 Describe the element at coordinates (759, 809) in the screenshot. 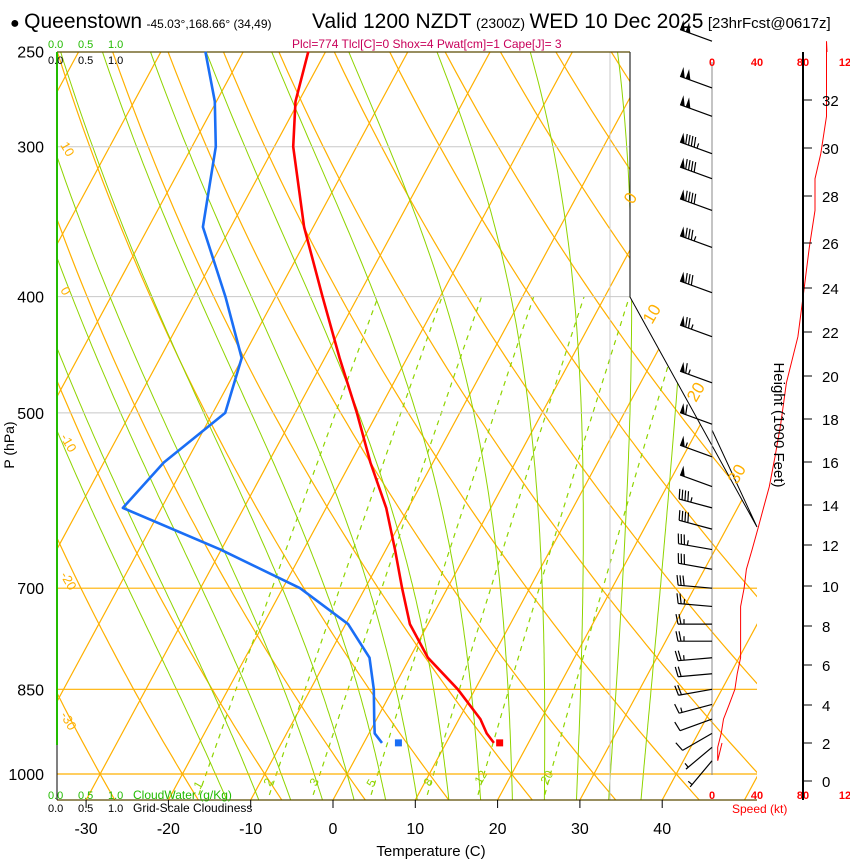

I see `speed-axis-title: Speed (kt)` at that location.